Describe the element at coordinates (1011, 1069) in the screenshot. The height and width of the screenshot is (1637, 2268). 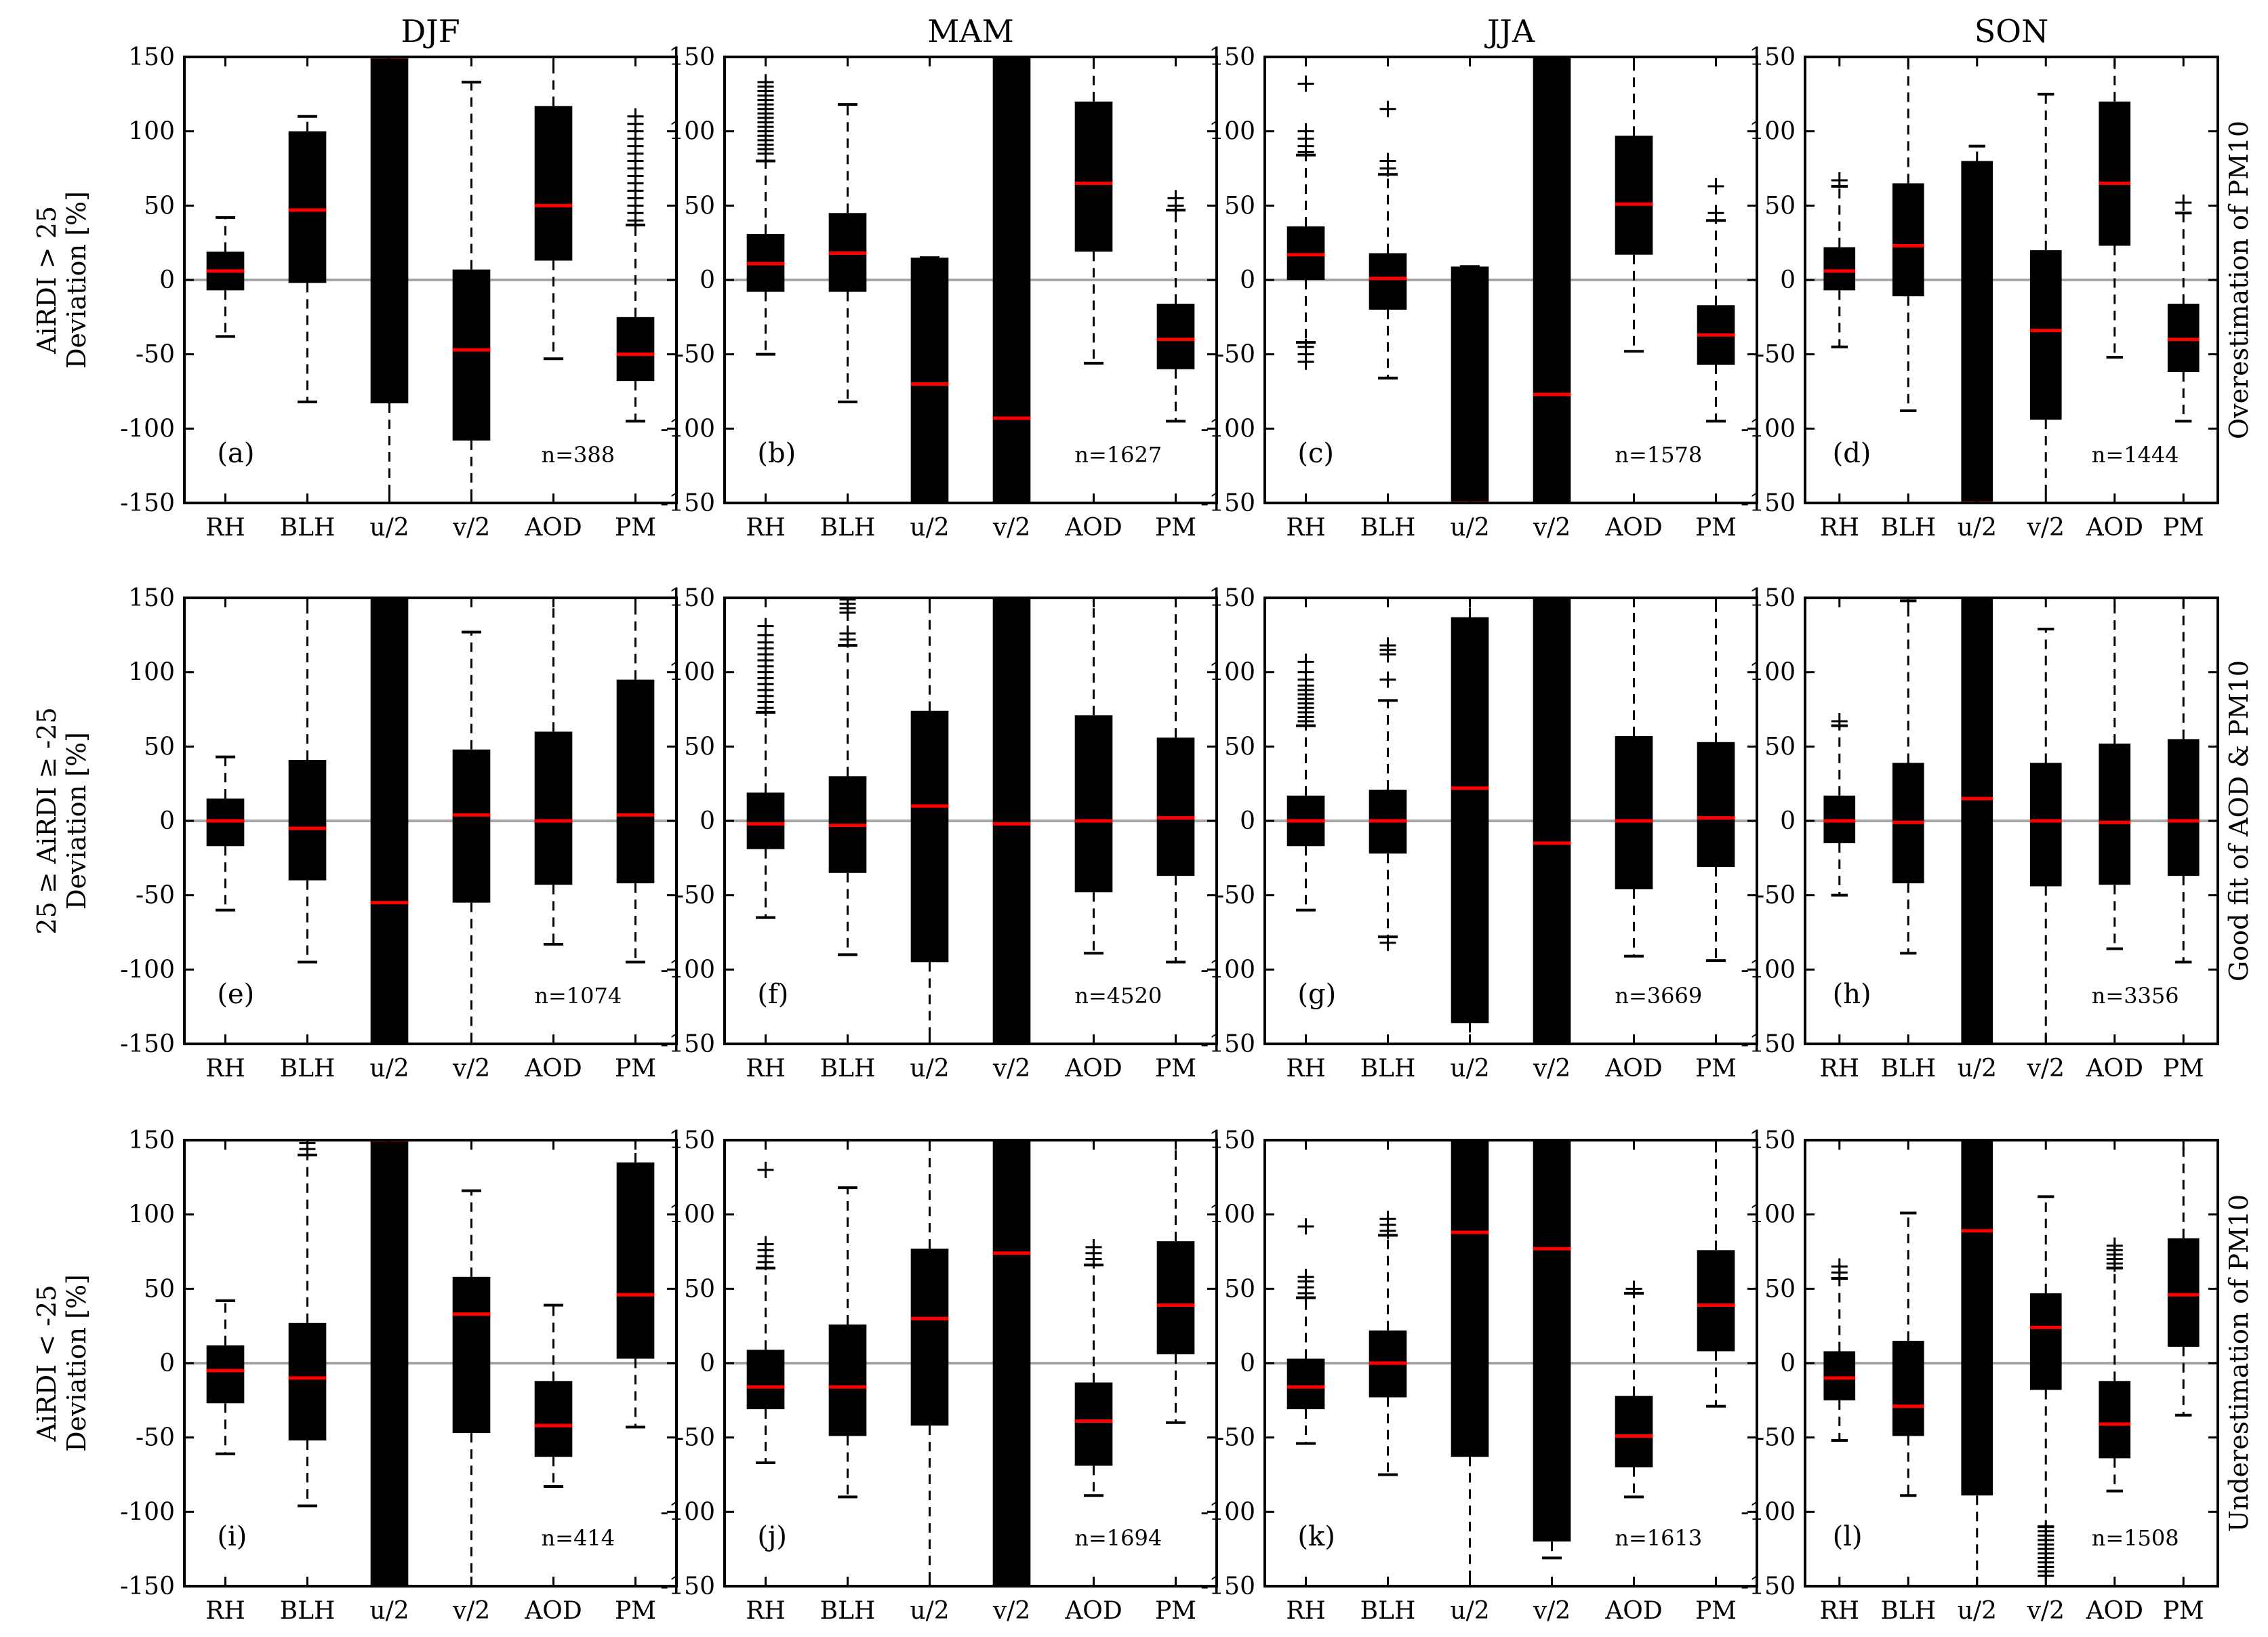
I see `x-tick-label: v/2` at that location.